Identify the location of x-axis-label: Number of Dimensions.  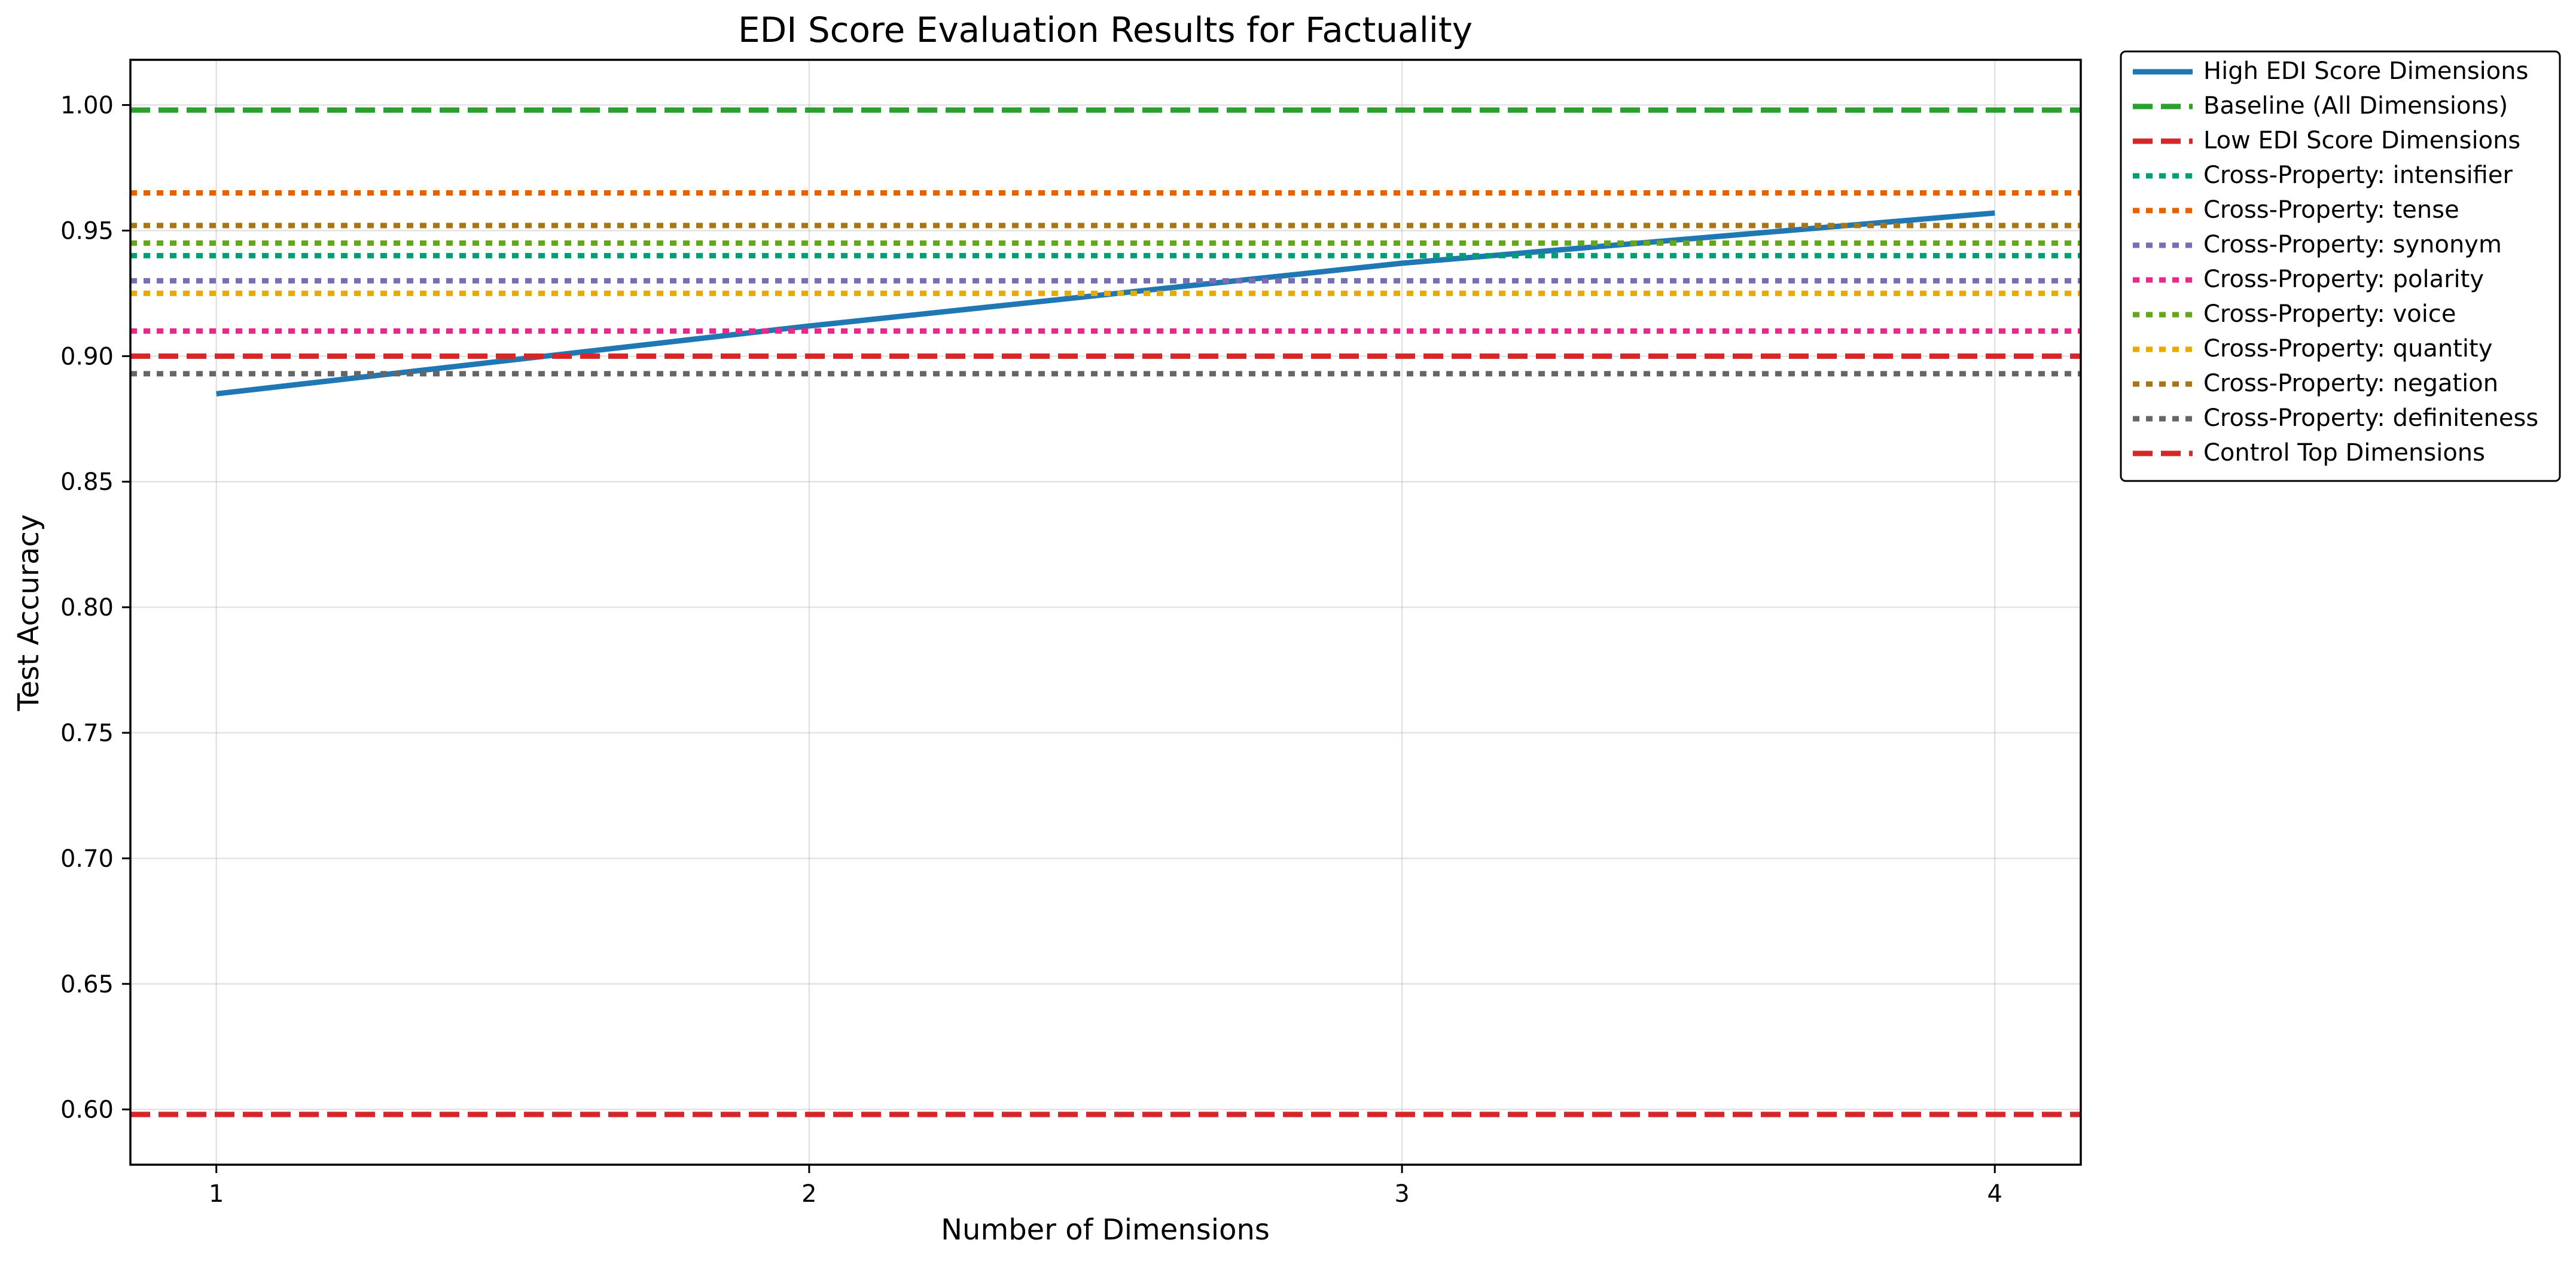
(1105, 1230).